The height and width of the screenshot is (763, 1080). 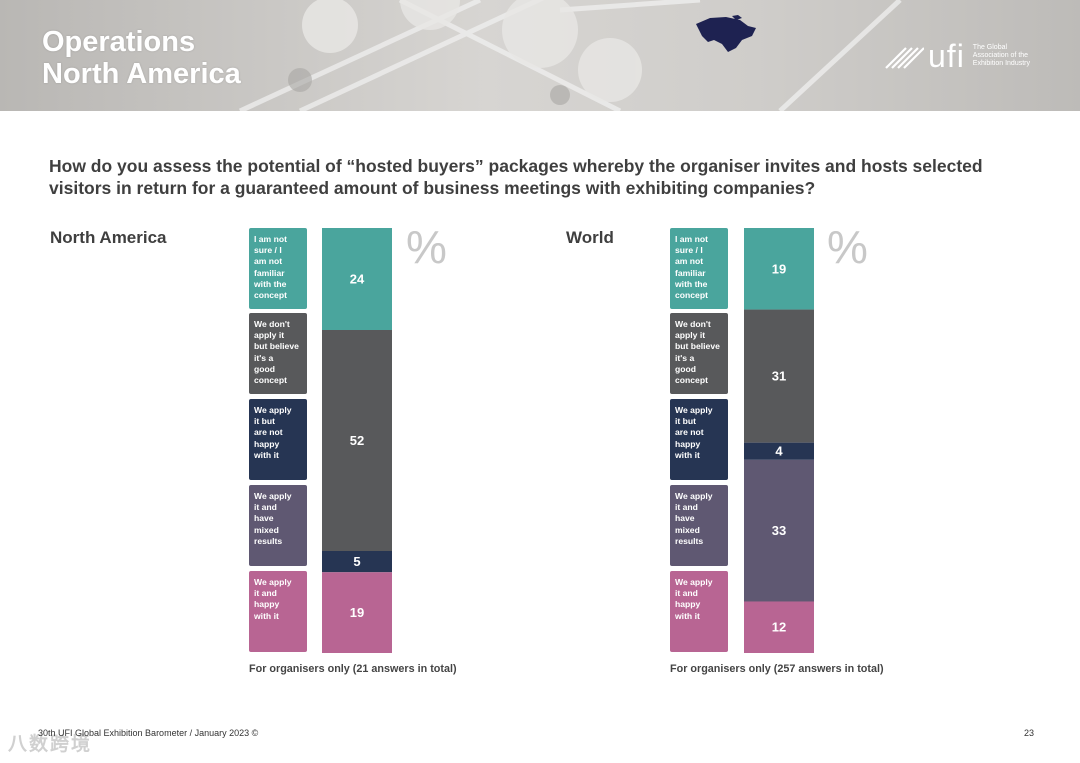 What do you see at coordinates (726, 33) in the screenshot?
I see `north-america-map-icon` at bounding box center [726, 33].